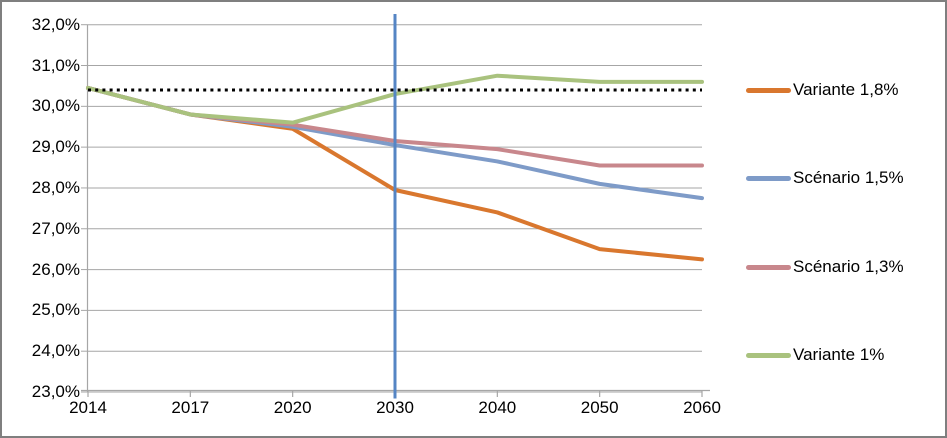 Image resolution: width=947 pixels, height=438 pixels. I want to click on x-tick-label: 2060, so click(702, 407).